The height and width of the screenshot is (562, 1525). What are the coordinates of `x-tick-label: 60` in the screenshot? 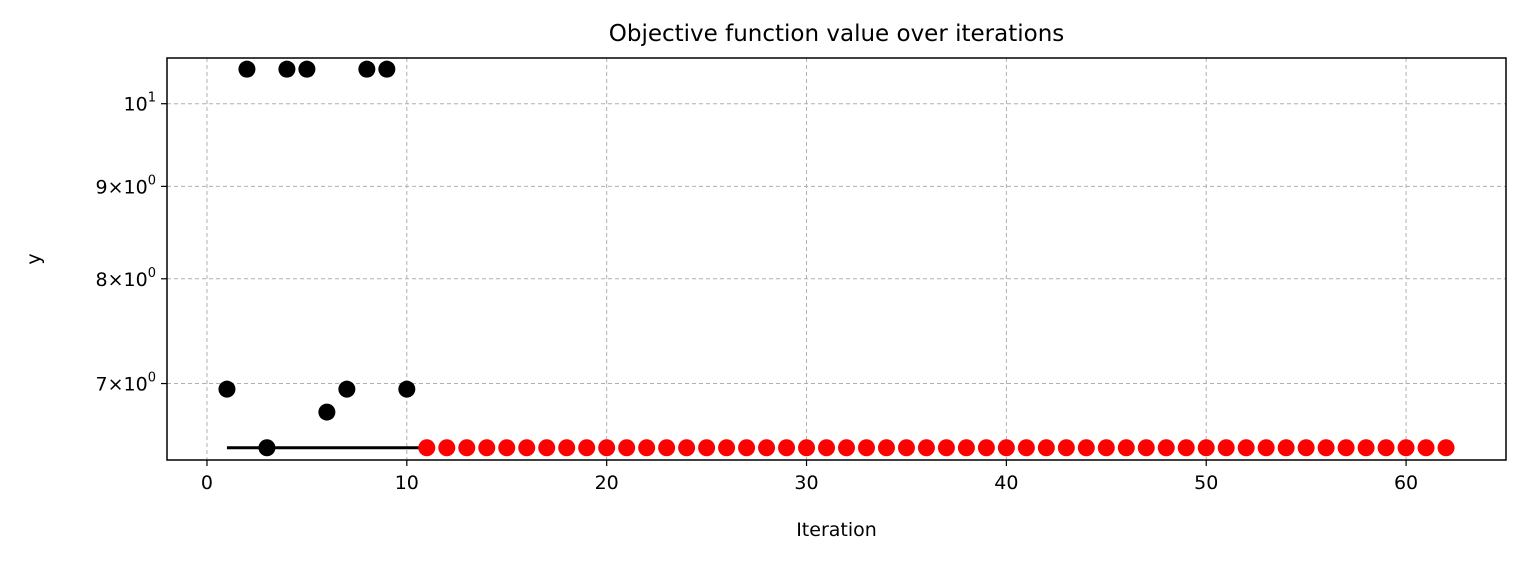 It's located at (1406, 483).